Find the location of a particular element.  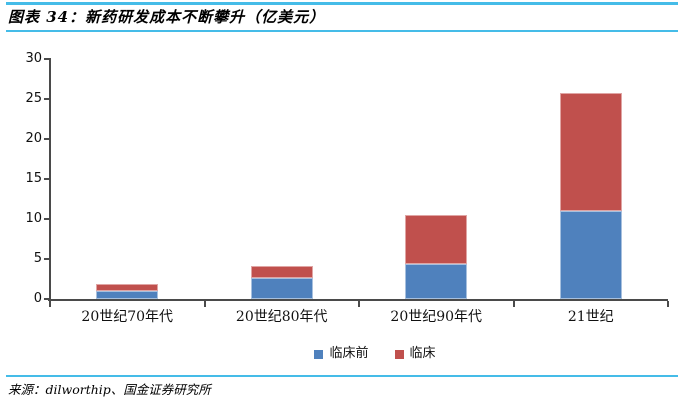

x-axis-category-label: 20世纪70年代 is located at coordinates (127, 317).